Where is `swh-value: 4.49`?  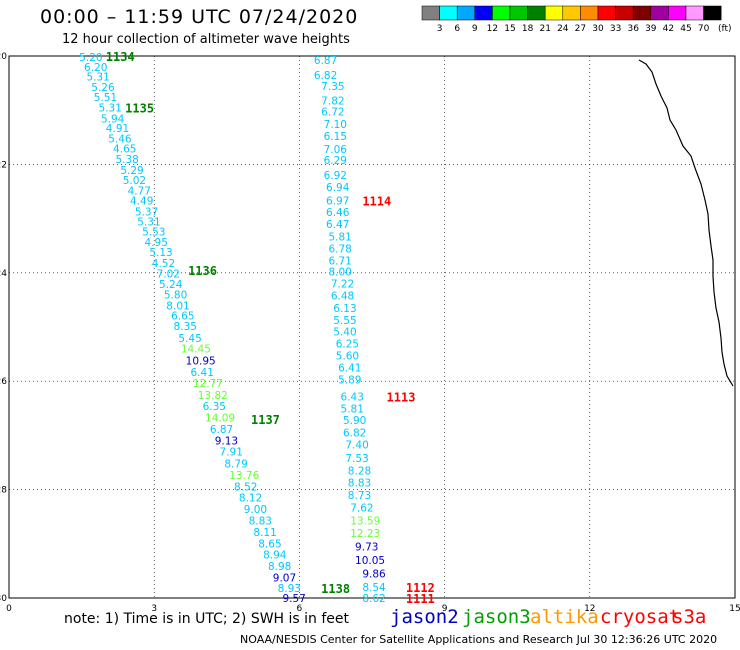
swh-value: 4.49 is located at coordinates (141, 202).